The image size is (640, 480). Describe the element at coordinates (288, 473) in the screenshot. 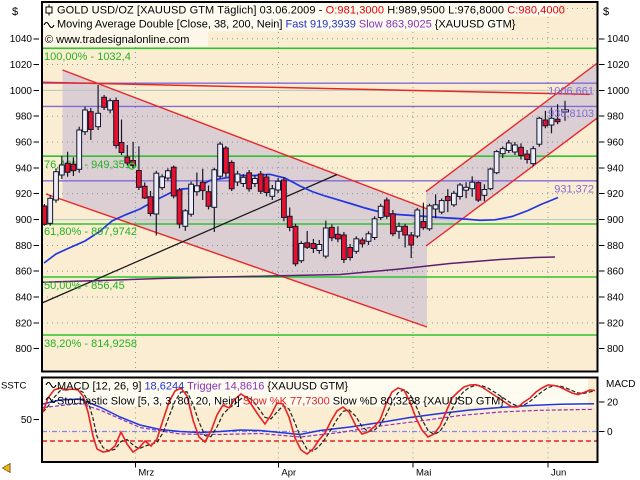

I see `svg-text: Apr` at that location.